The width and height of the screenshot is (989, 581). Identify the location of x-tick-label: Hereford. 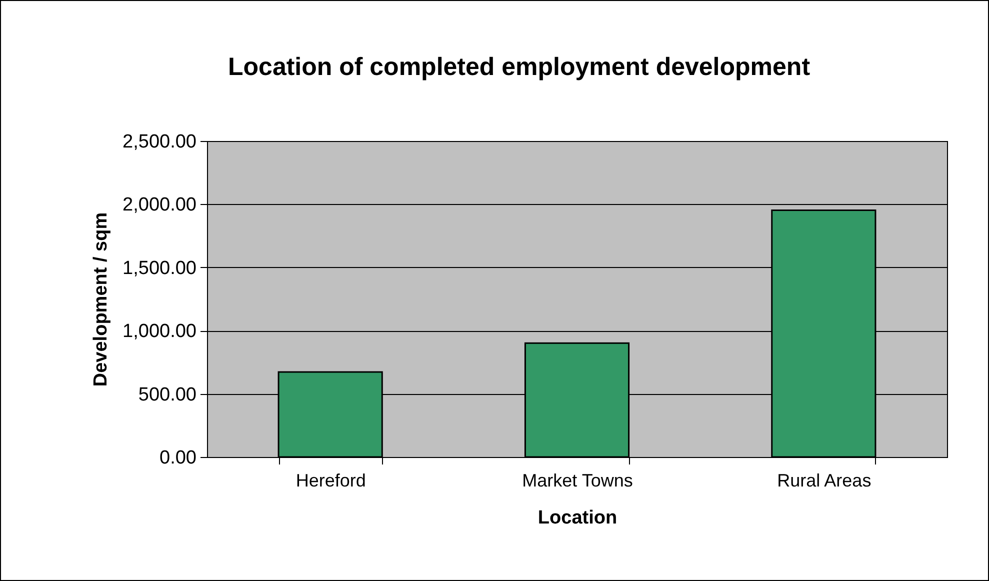
(331, 480).